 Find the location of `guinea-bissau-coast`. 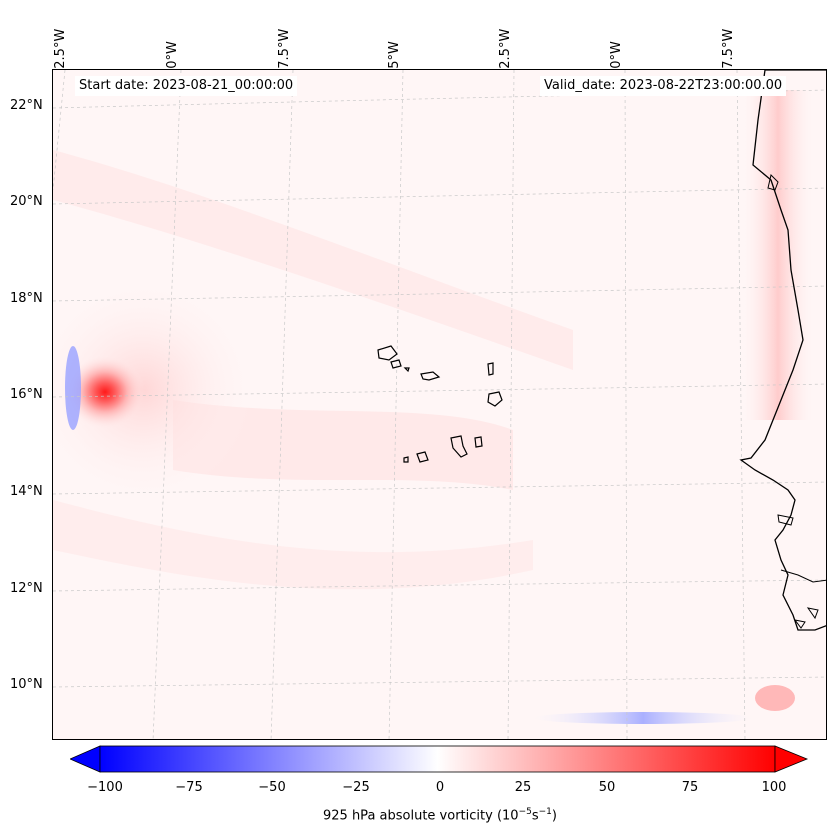

guinea-bissau-coast is located at coordinates (803, 576).